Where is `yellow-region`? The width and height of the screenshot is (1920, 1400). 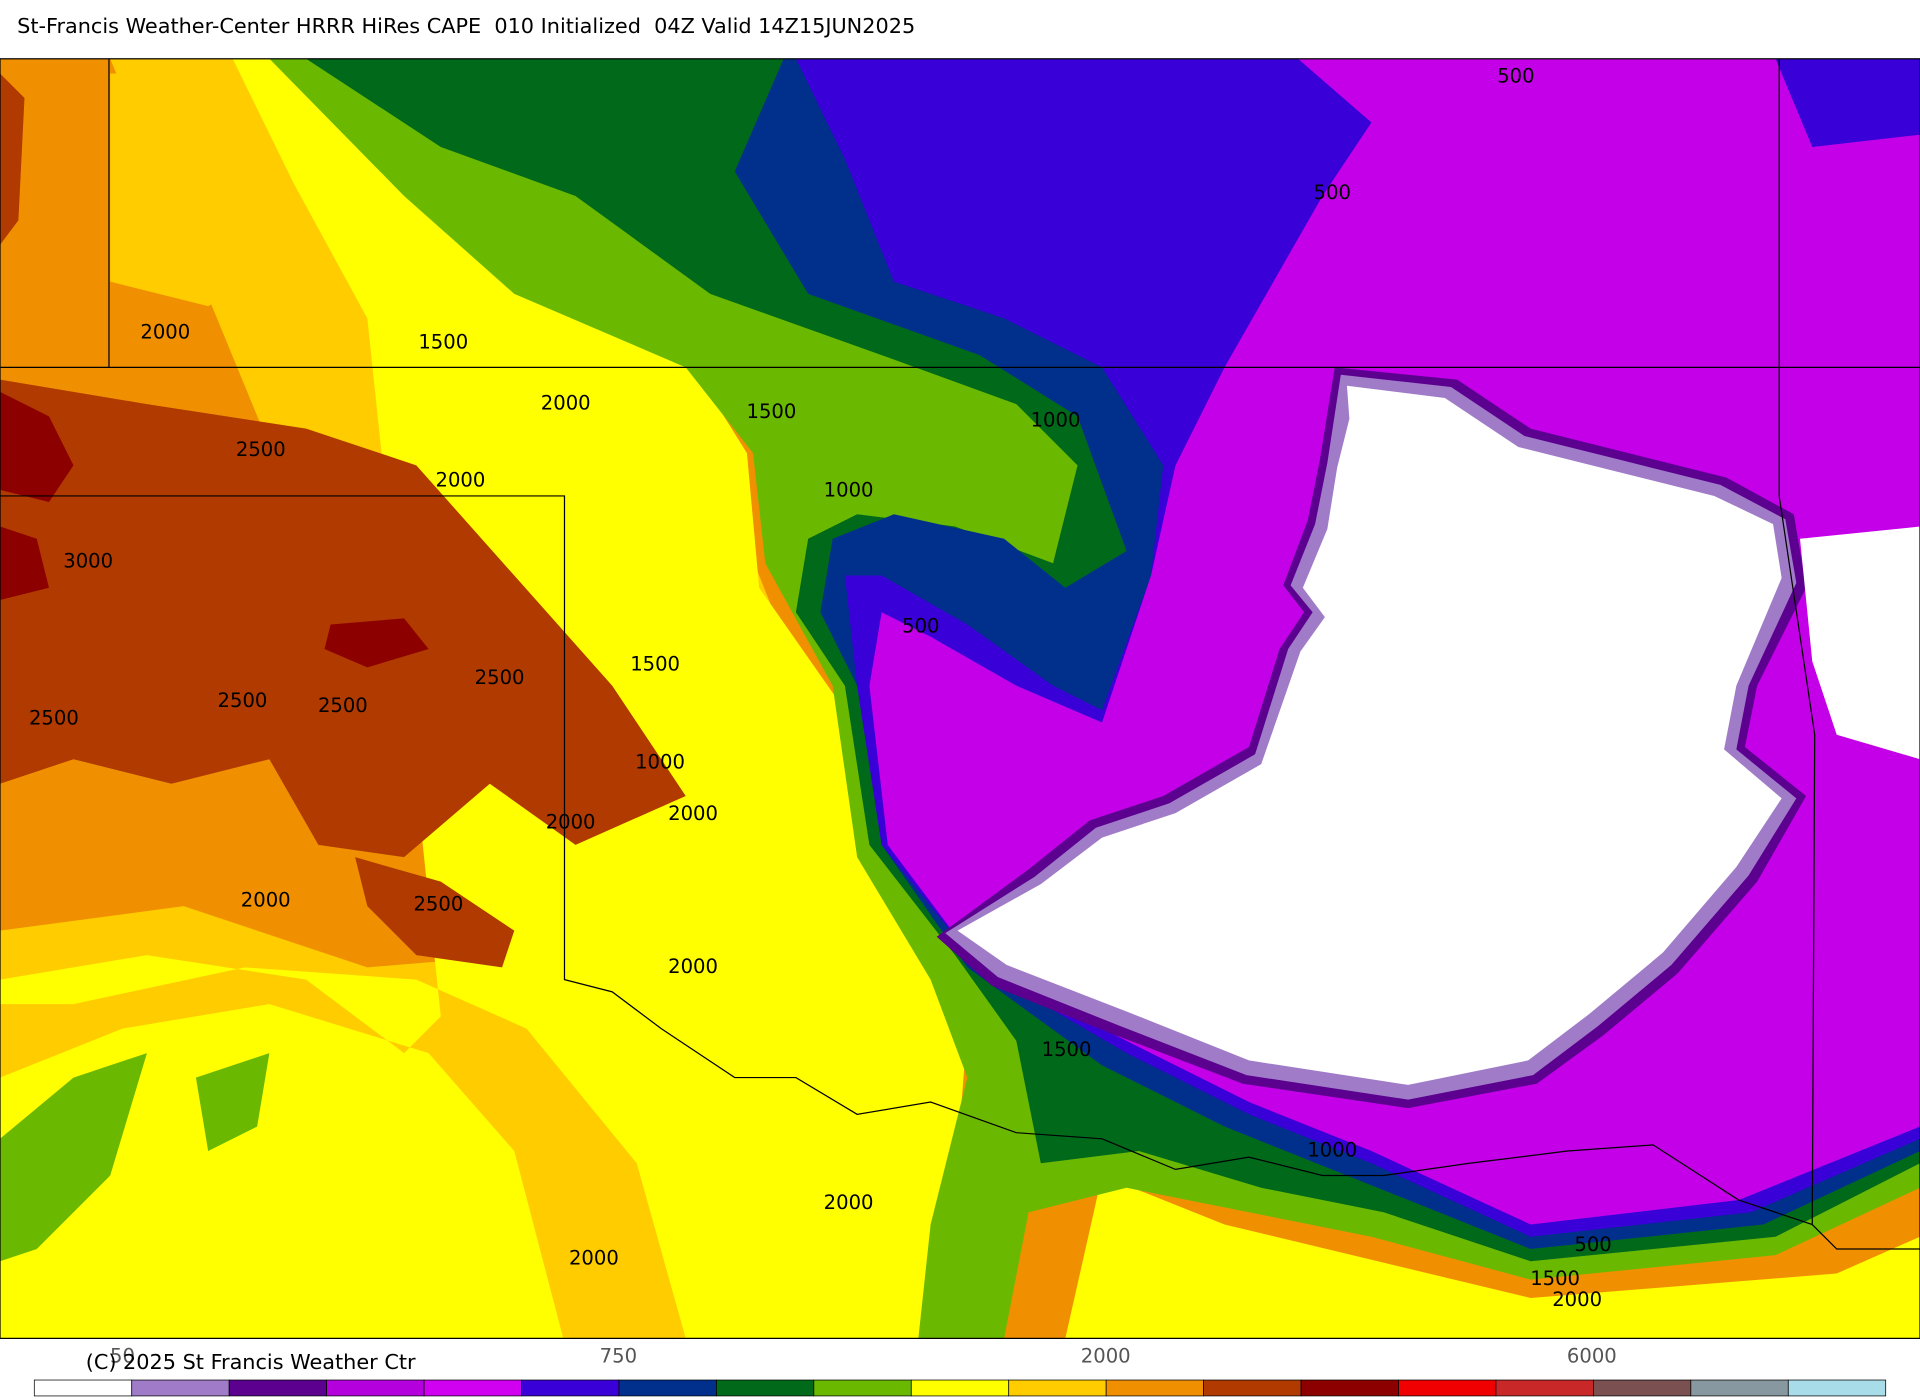 yellow-region is located at coordinates (1492, 1257).